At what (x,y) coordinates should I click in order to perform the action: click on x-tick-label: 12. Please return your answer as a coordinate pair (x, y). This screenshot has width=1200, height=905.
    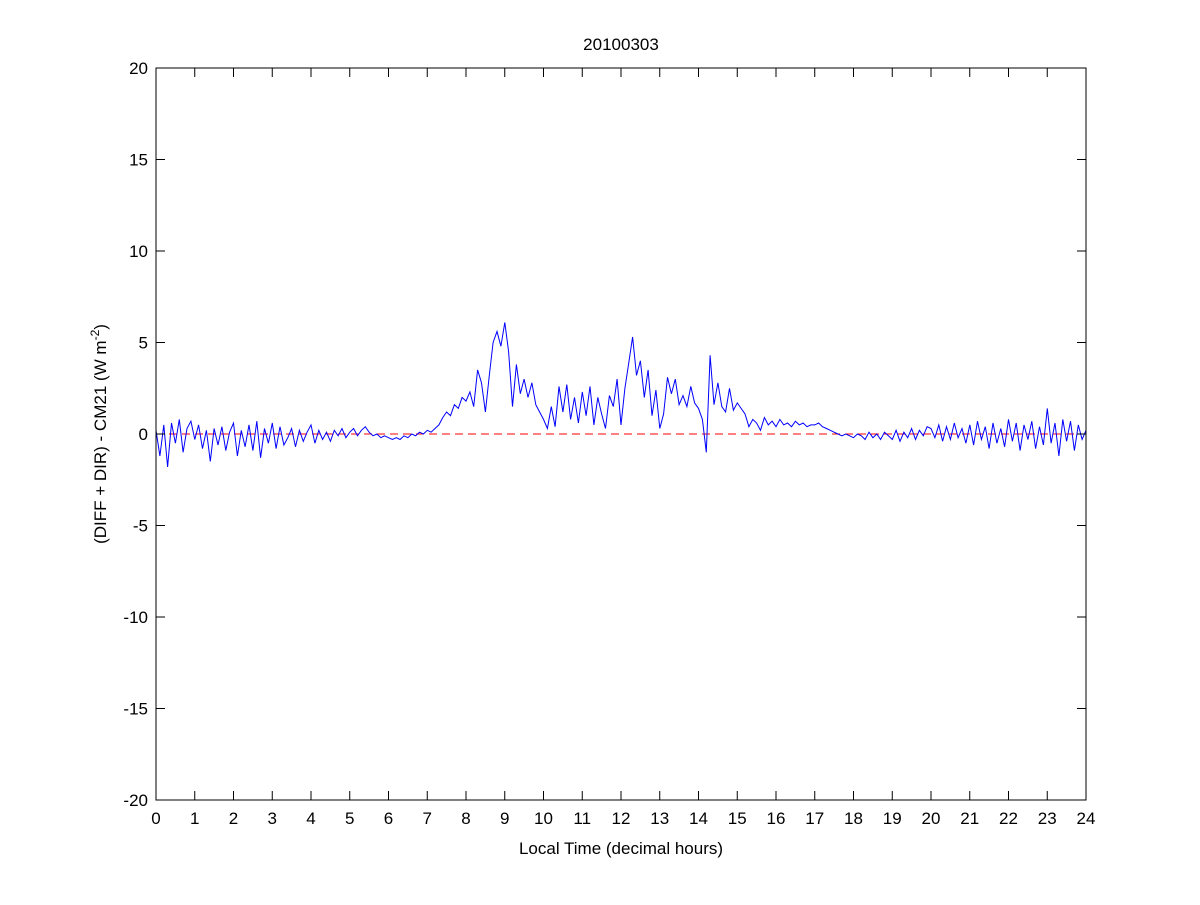
    Looking at the image, I should click on (621, 818).